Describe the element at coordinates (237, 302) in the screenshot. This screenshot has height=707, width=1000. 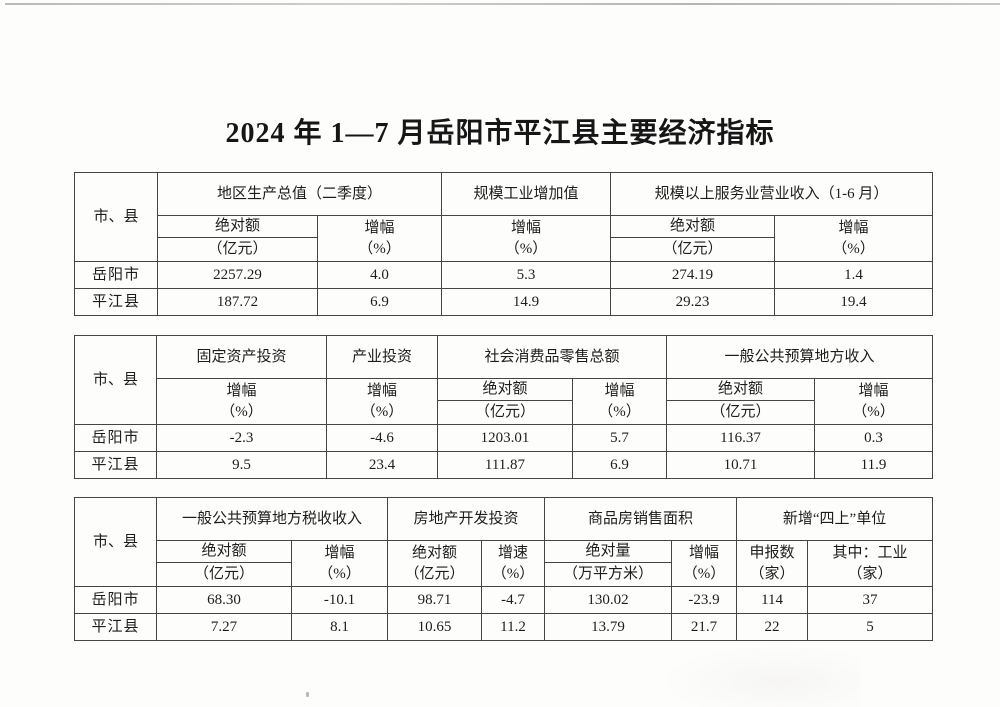
I see `data-cell: 187.72` at that location.